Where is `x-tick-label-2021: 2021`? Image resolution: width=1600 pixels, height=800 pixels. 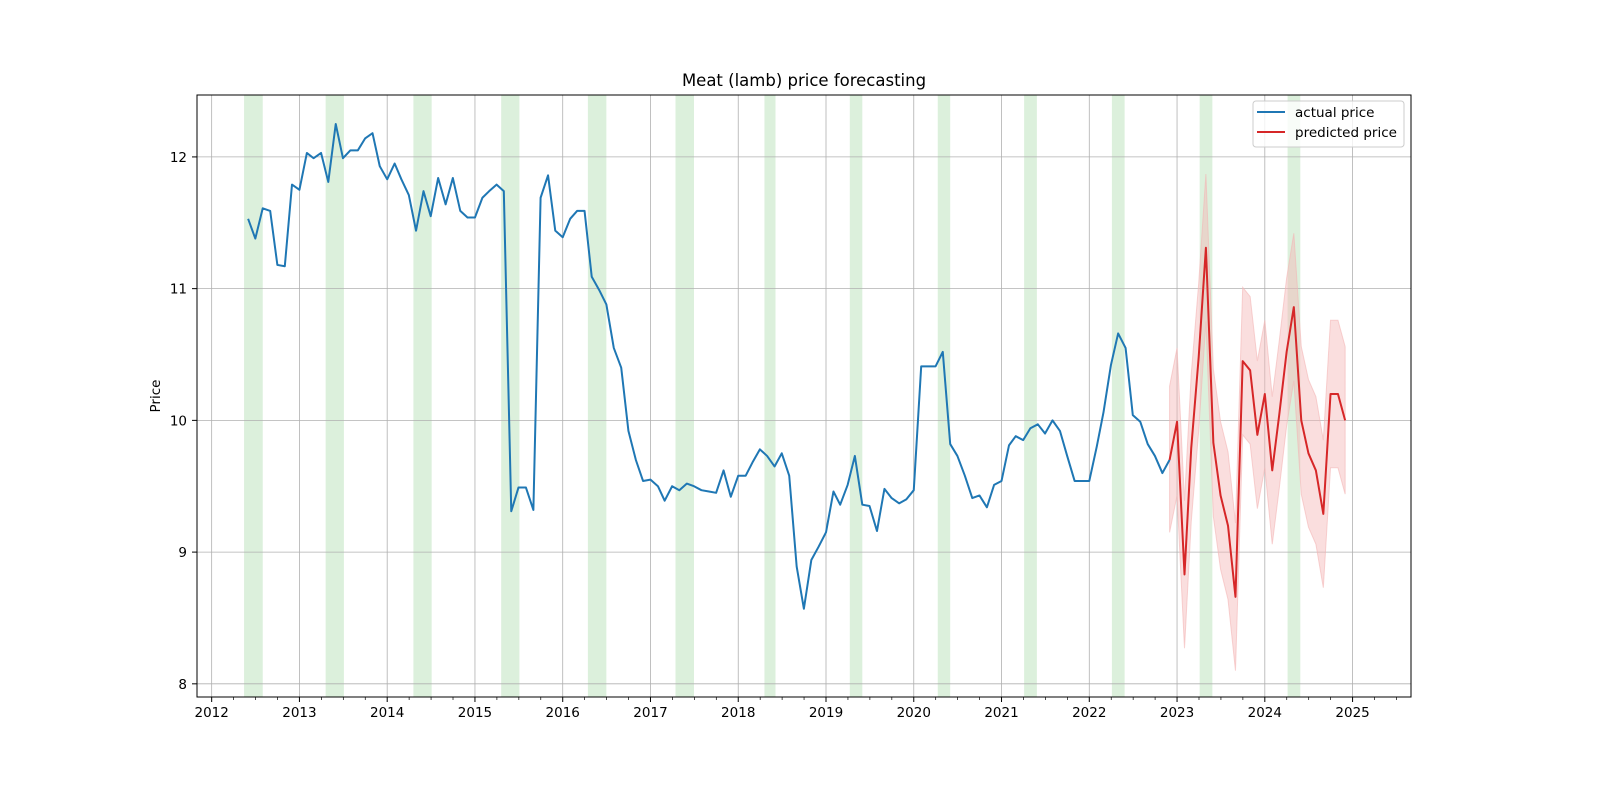
x-tick-label-2021: 2021 is located at coordinates (1001, 713).